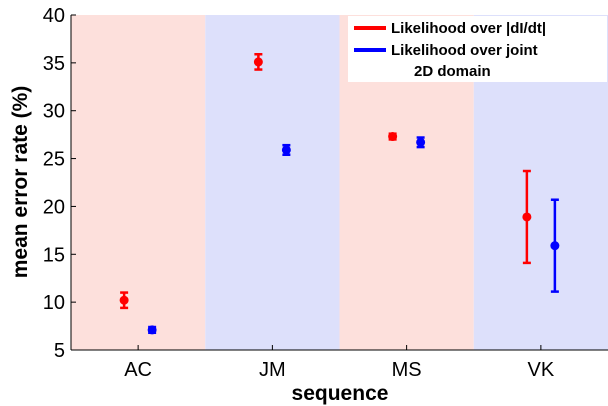 The image size is (608, 406). What do you see at coordinates (20, 182) in the screenshot?
I see `y-axis-title: mean error rate (%)` at bounding box center [20, 182].